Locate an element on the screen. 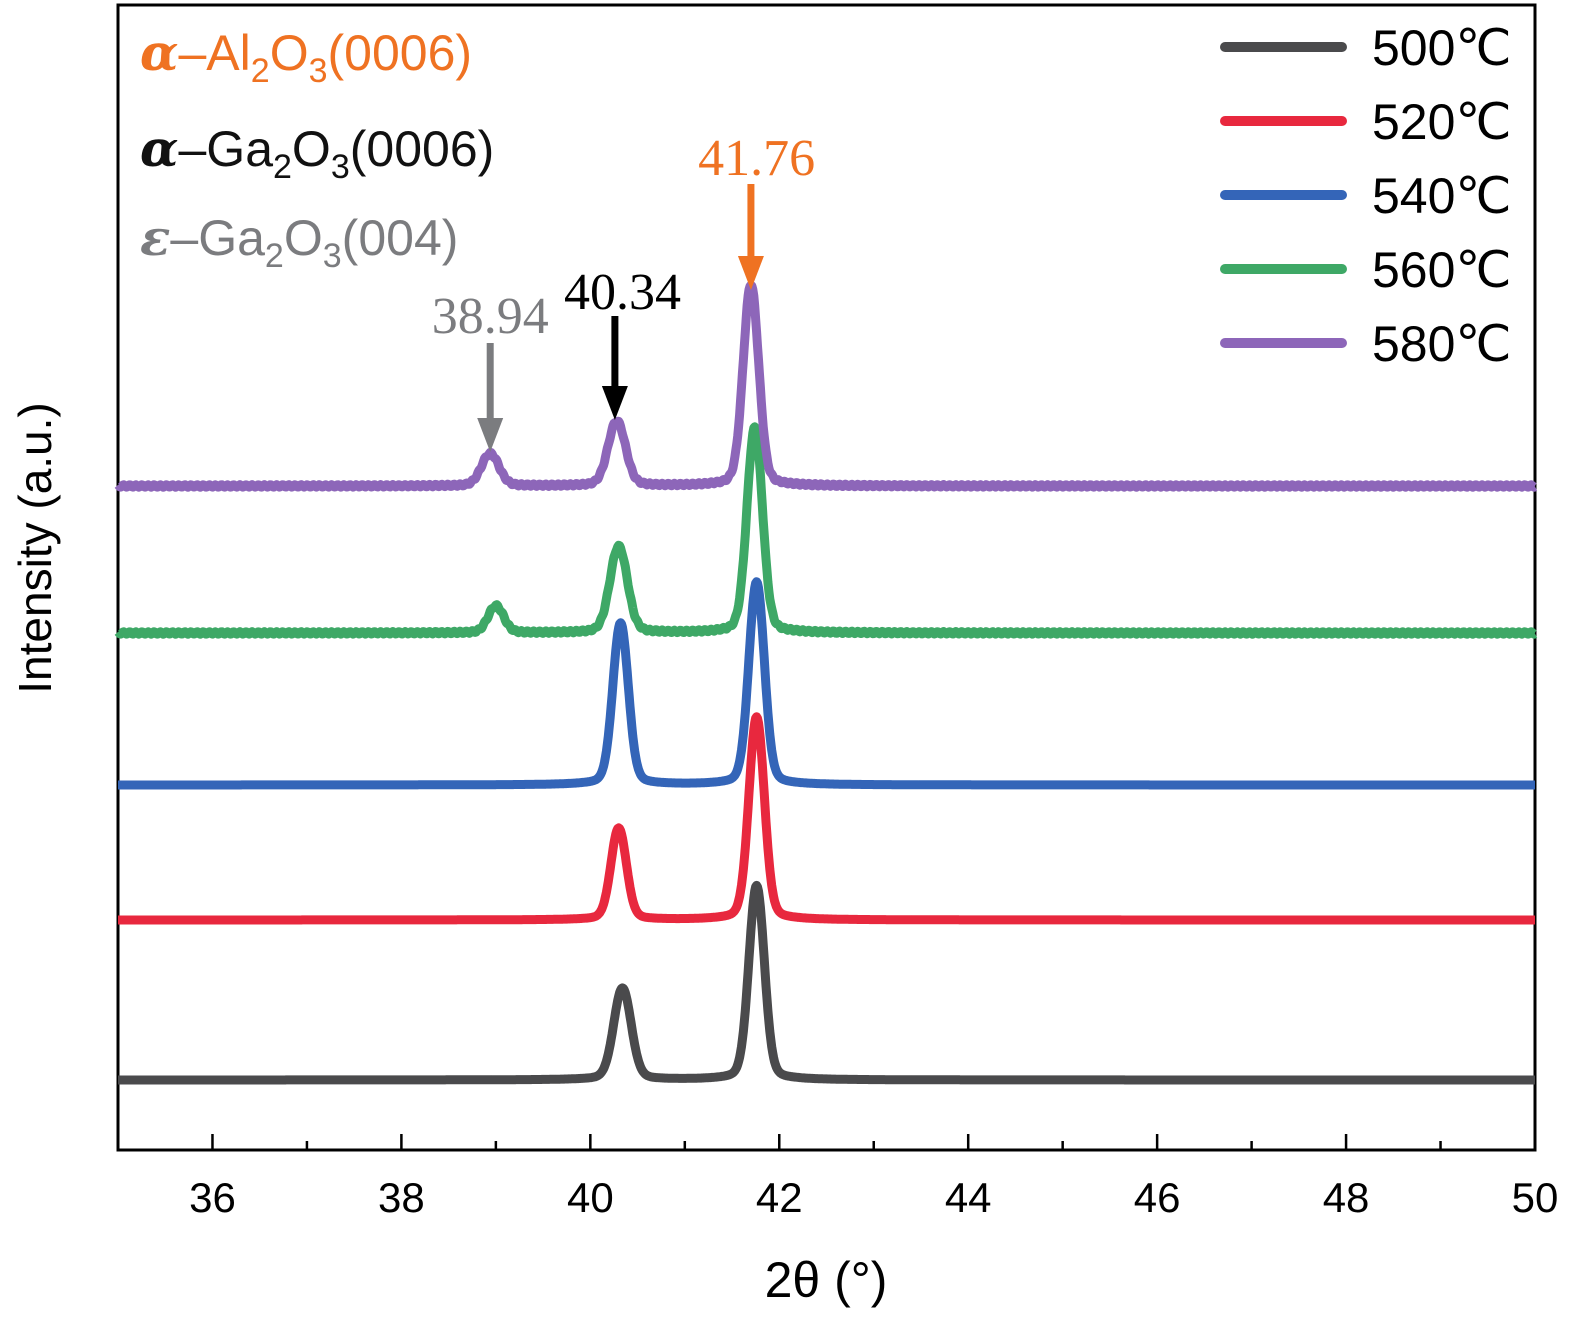 The image size is (1575, 1329). x-tick-label: 38 is located at coordinates (401, 1197).